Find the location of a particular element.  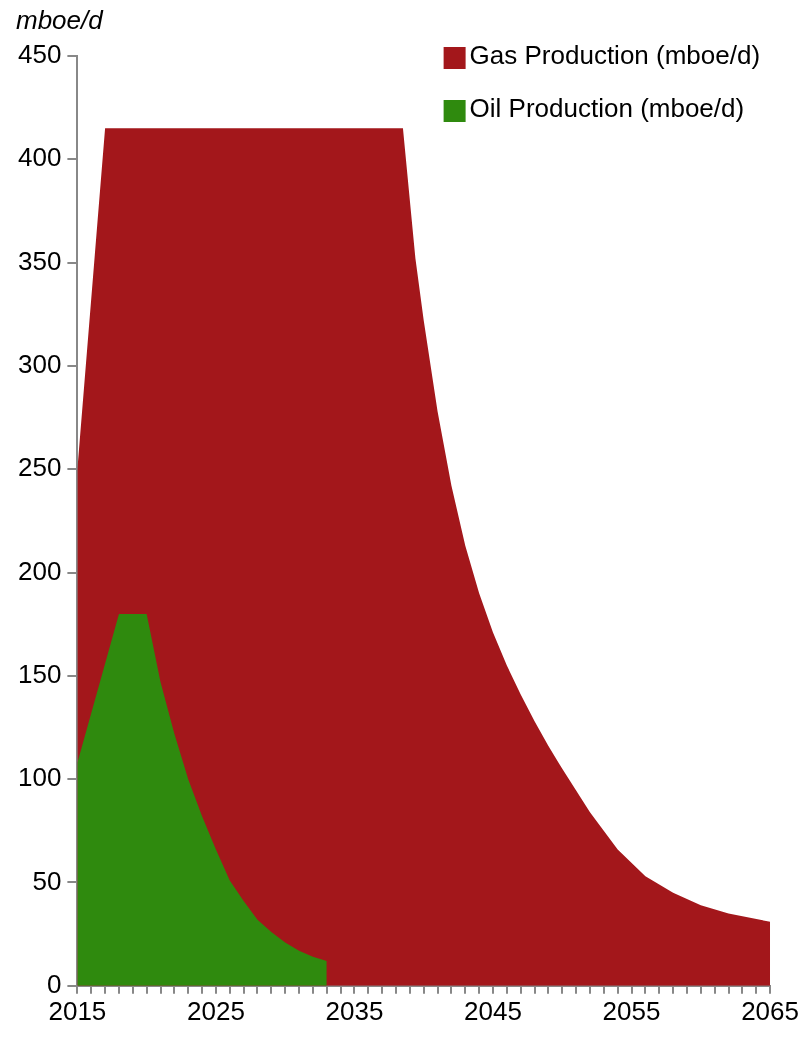

y-axis-title: mboe/d is located at coordinates (60, 20).